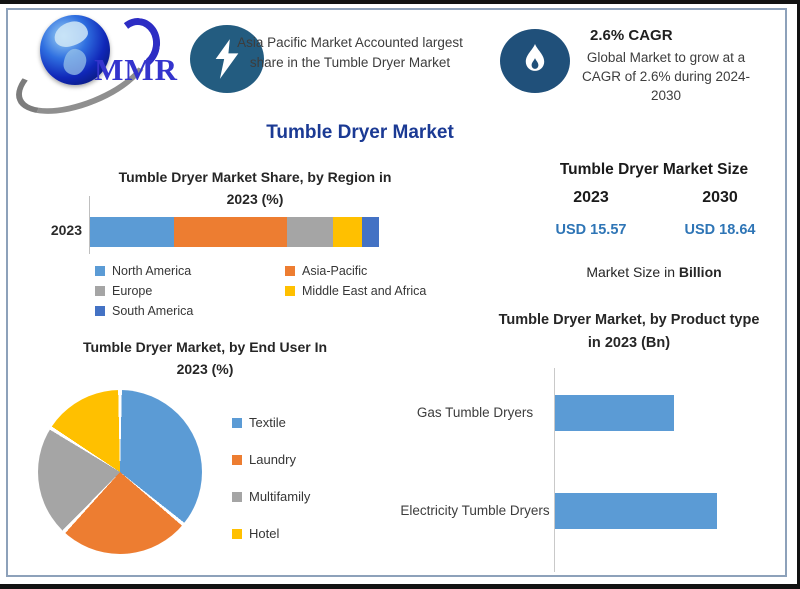 This screenshot has width=800, height=589. What do you see at coordinates (120, 472) in the screenshot?
I see `end-user-pie` at bounding box center [120, 472].